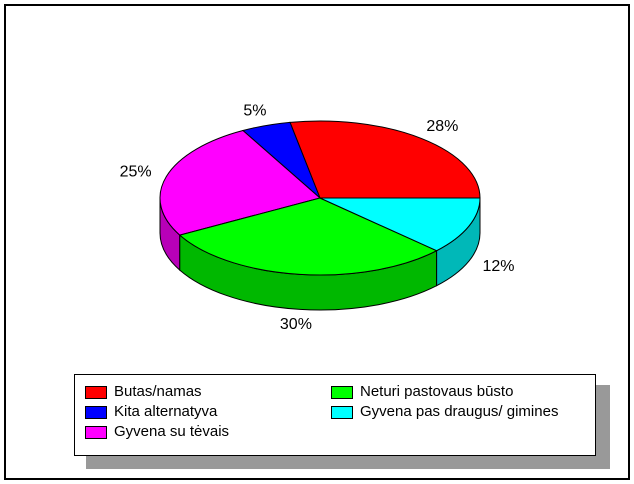  What do you see at coordinates (437, 391) in the screenshot?
I see `legend-label: Neturi pastovaus būsto` at bounding box center [437, 391].